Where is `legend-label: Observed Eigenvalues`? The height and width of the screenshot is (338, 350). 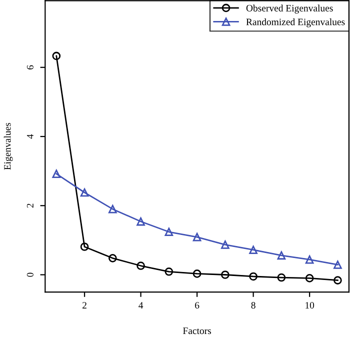
legend-label: Observed Eigenvalues is located at coordinates (289, 9).